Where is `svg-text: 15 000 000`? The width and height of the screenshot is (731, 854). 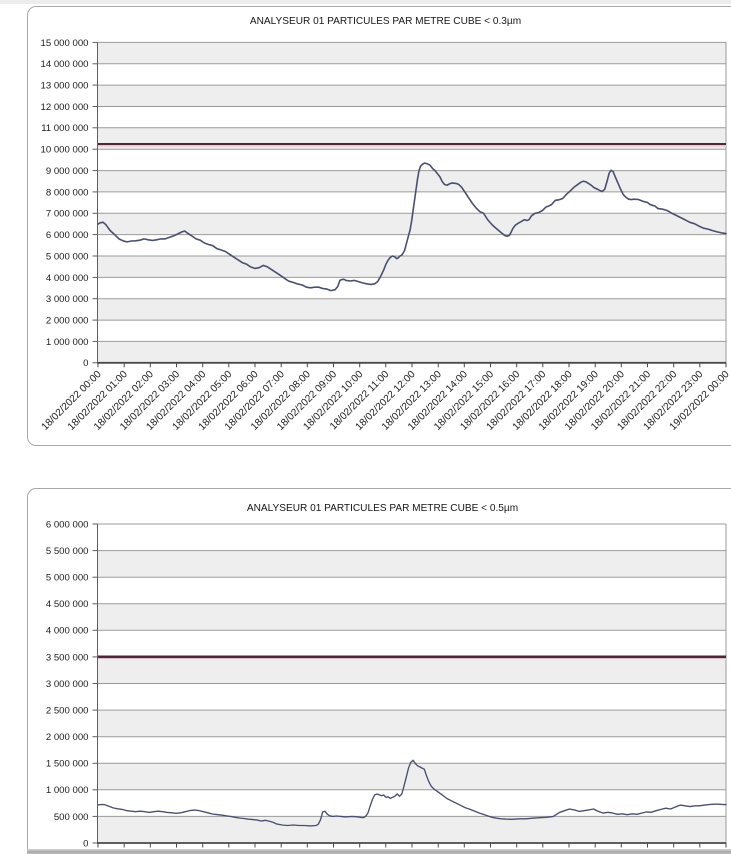 svg-text: 15 000 000 is located at coordinates (64, 43).